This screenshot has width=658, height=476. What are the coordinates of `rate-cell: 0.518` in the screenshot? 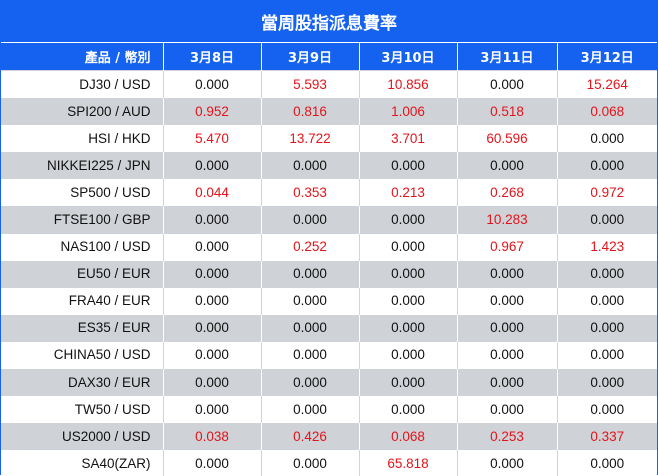 It's located at (506, 111).